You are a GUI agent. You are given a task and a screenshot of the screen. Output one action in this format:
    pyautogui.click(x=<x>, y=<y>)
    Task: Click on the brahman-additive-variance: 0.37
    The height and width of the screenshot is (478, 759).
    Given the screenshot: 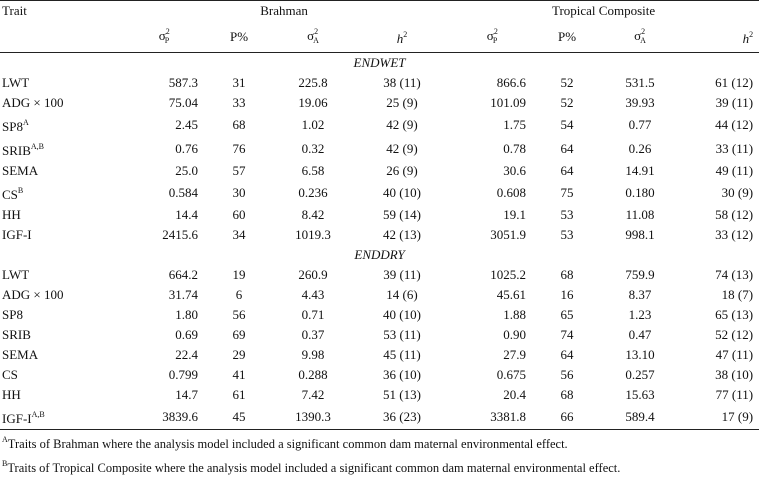 What is the action you would take?
    pyautogui.click(x=313, y=335)
    